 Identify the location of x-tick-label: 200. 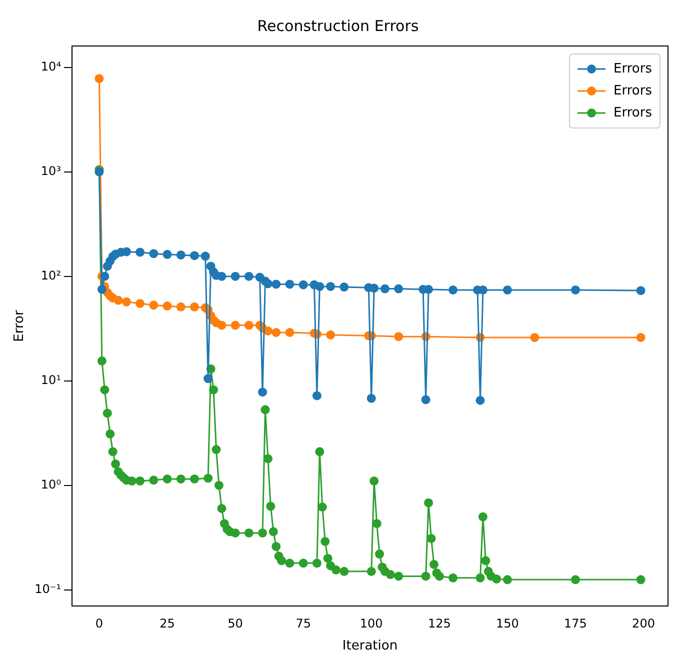
(643, 623).